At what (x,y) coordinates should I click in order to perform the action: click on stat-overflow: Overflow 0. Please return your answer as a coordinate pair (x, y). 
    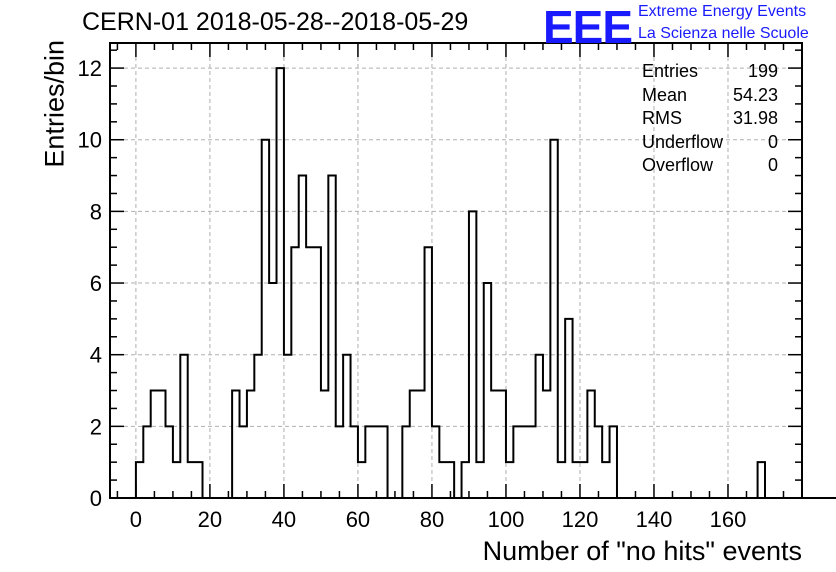
    Looking at the image, I should click on (710, 166).